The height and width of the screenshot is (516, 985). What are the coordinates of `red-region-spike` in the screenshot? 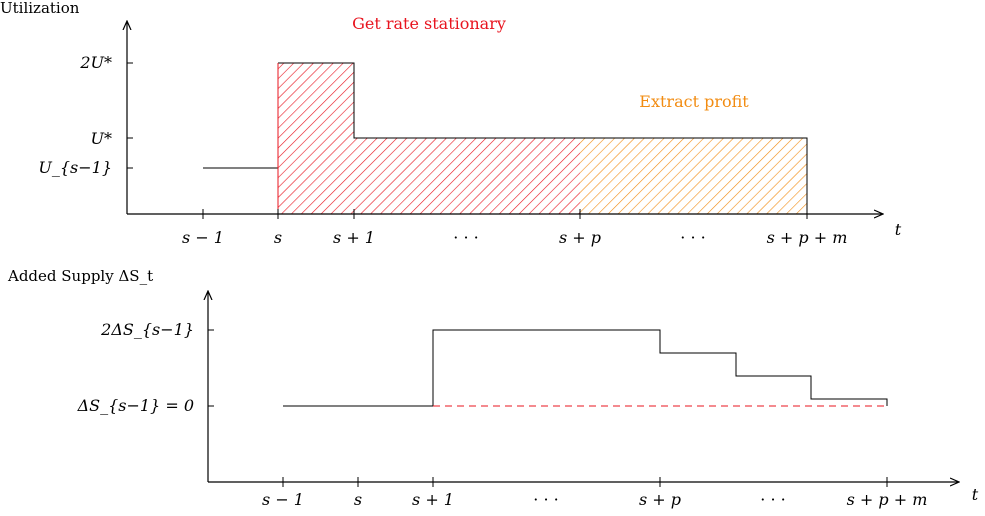 It's located at (316, 138).